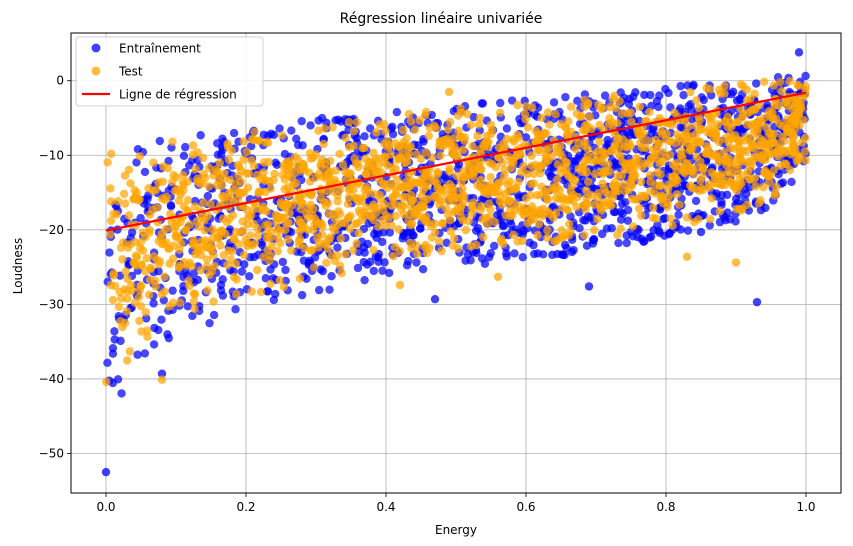 The width and height of the screenshot is (853, 546). What do you see at coordinates (385, 507) in the screenshot?
I see `x-tick-label: 0.4` at bounding box center [385, 507].